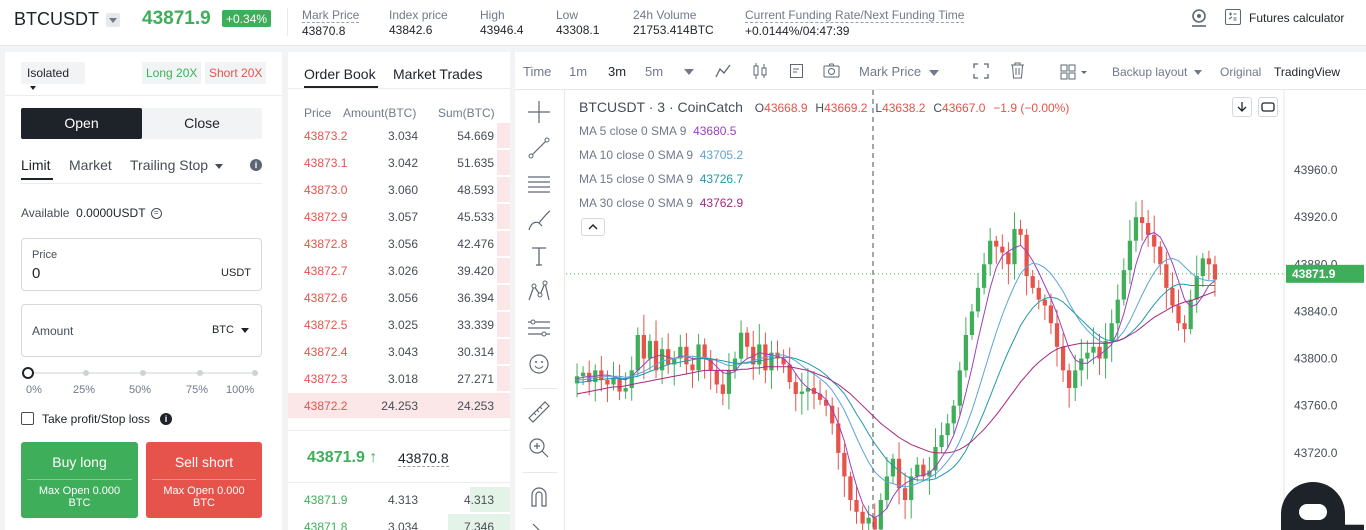  What do you see at coordinates (37, 179) in the screenshot?
I see `active-tab-underline` at bounding box center [37, 179].